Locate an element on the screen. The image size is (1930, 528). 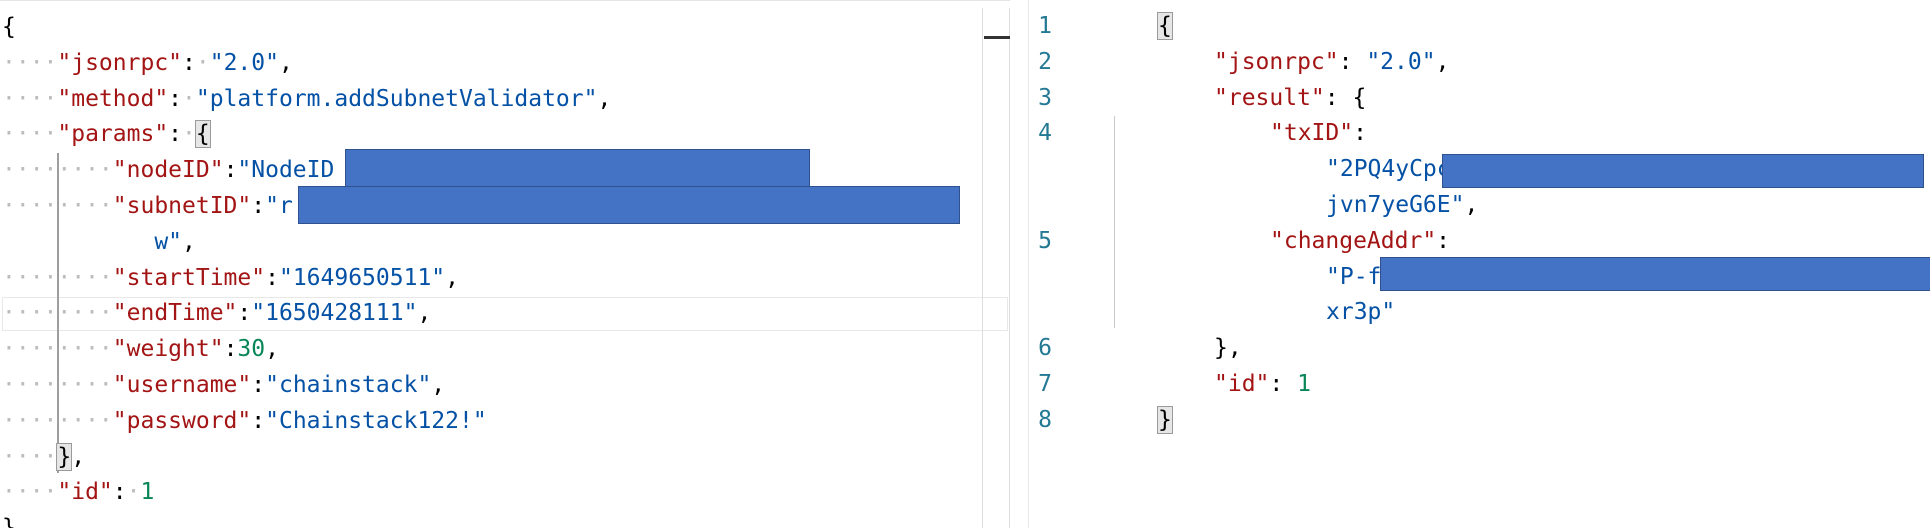
code-line: "txID": is located at coordinates (1318, 133).